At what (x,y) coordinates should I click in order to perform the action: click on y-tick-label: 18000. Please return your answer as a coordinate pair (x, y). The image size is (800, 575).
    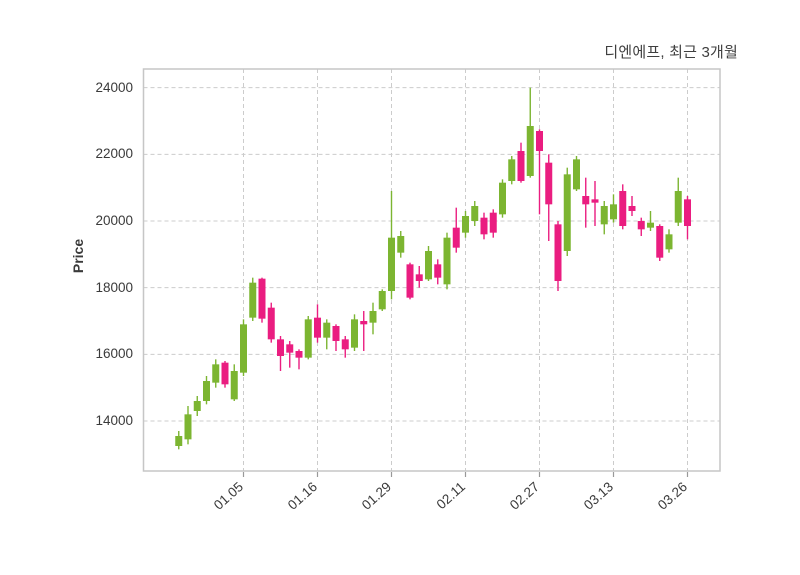
    Looking at the image, I should click on (114, 287).